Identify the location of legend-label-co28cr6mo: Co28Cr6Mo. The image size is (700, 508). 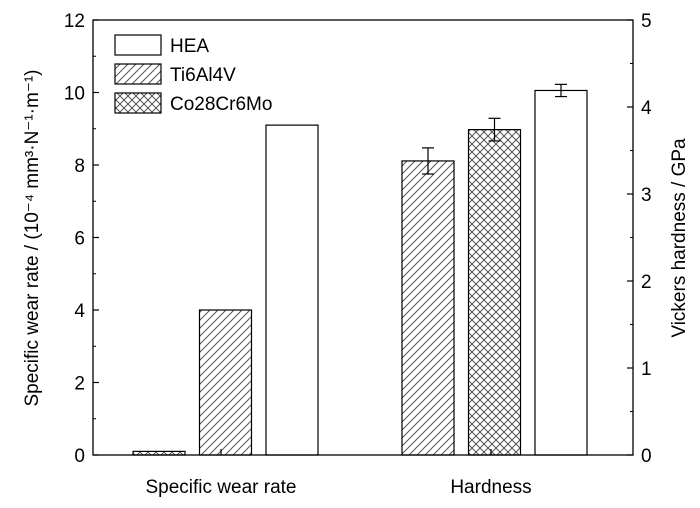
(221, 104).